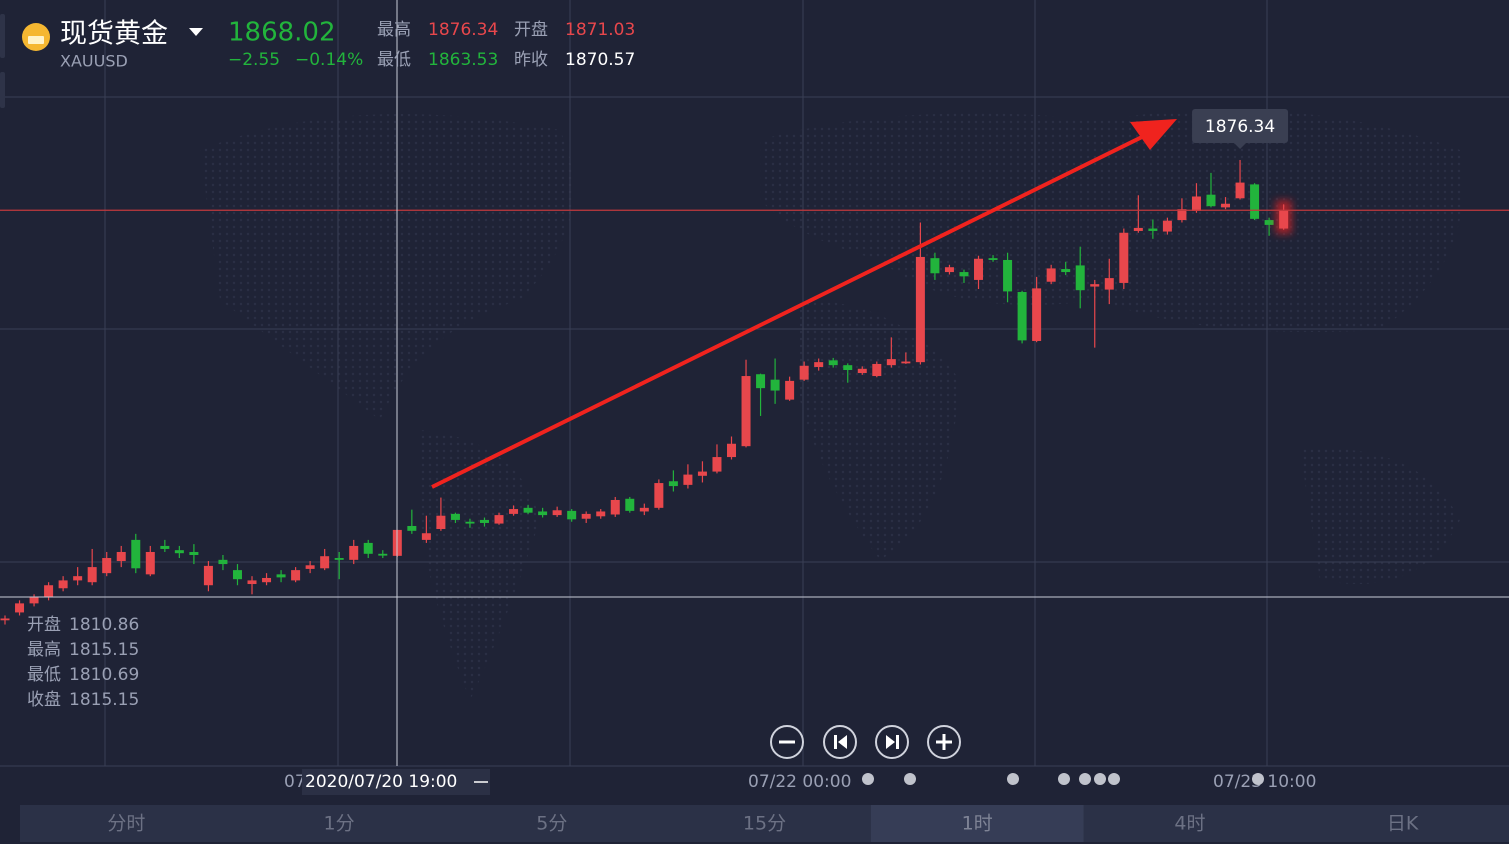 The height and width of the screenshot is (844, 1509). I want to click on event-dots, so click(1063, 779).